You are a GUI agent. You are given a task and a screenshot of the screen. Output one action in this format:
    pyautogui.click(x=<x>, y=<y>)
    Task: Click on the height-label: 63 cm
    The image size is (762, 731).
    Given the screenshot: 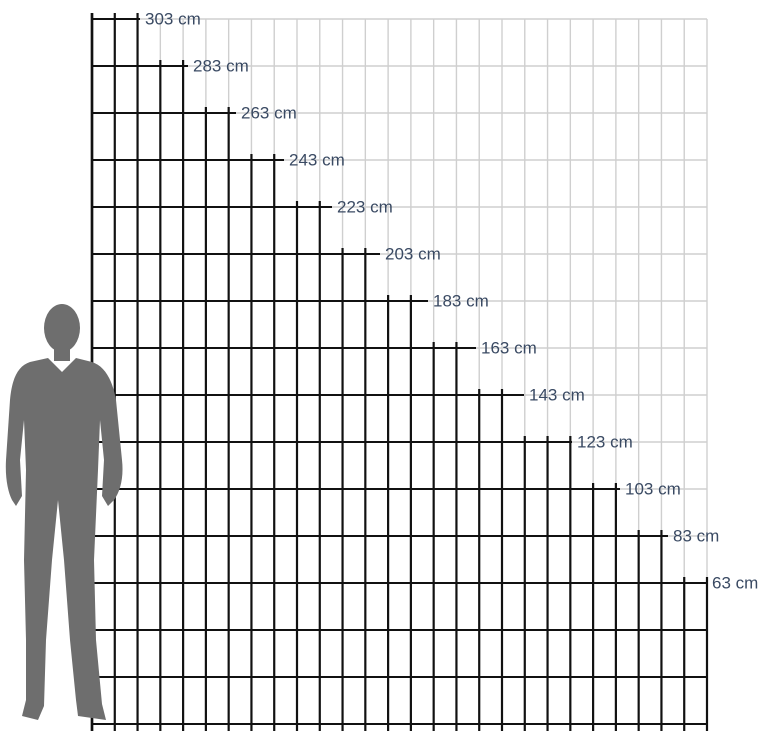 What is the action you would take?
    pyautogui.click(x=735, y=582)
    